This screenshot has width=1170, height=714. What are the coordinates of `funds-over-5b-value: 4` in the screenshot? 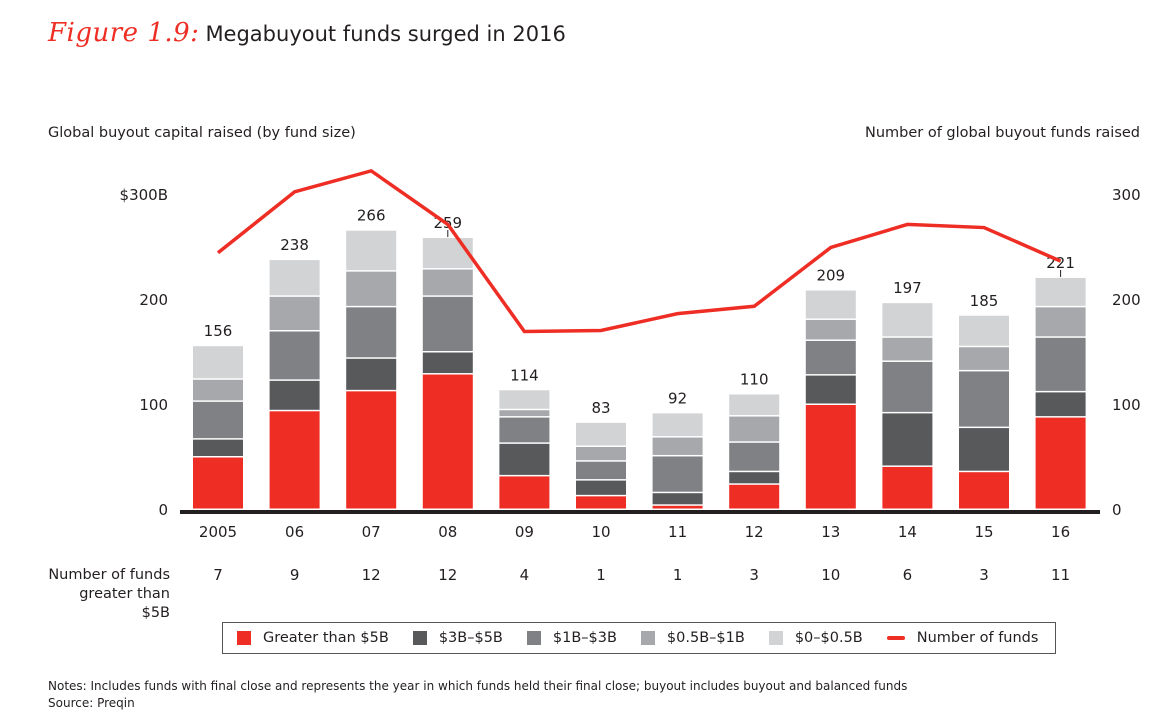 It's located at (525, 575).